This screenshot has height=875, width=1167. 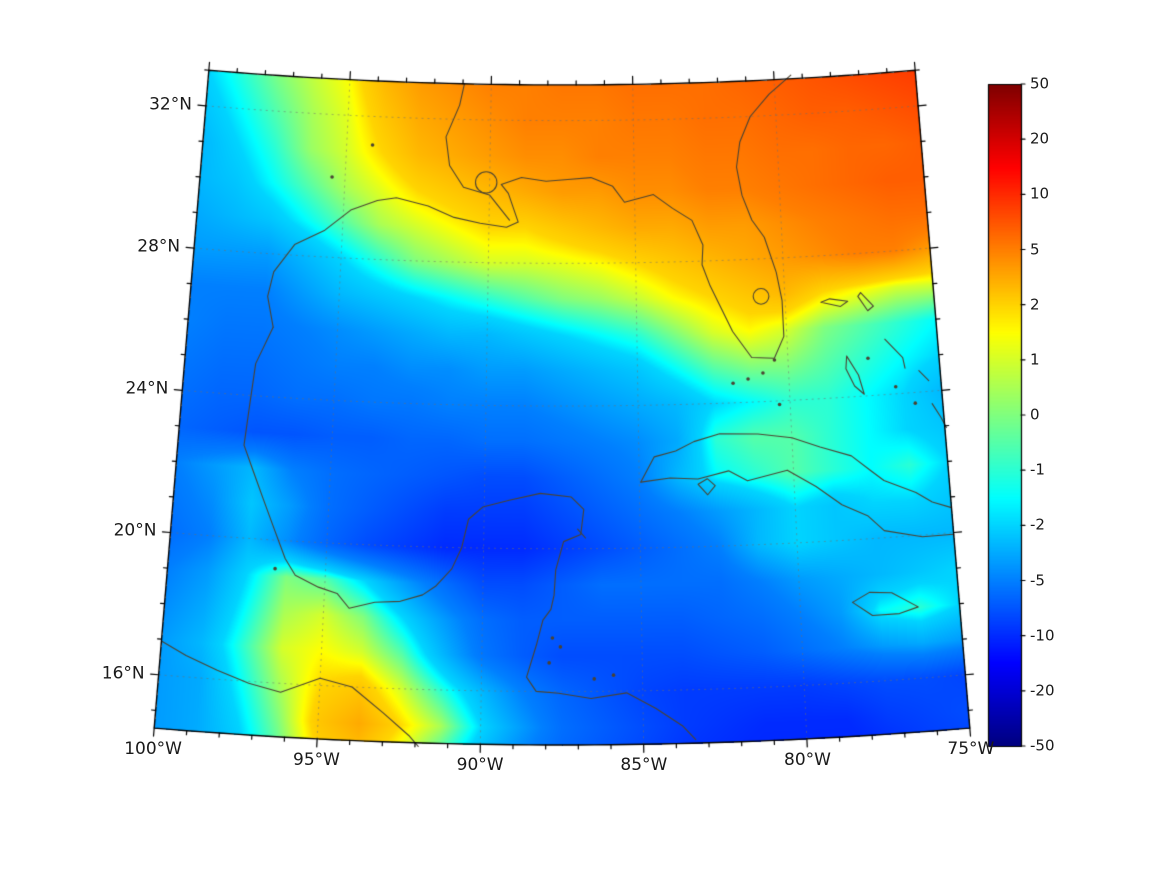 What do you see at coordinates (807, 759) in the screenshot?
I see `lon-tick-label-80w: 80°W` at bounding box center [807, 759].